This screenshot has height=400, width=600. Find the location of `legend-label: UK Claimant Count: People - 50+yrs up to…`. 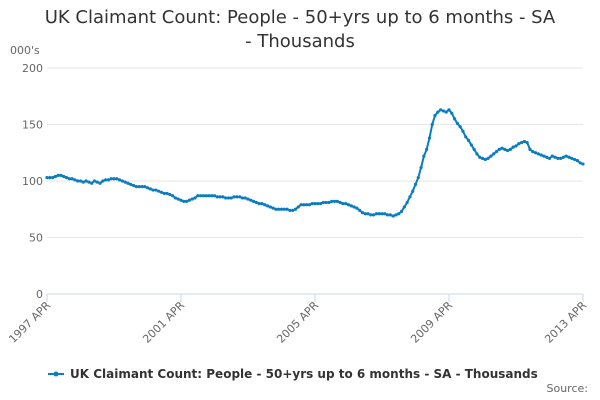

legend-label: UK Claimant Count: People - 50+yrs up to… is located at coordinates (304, 374).